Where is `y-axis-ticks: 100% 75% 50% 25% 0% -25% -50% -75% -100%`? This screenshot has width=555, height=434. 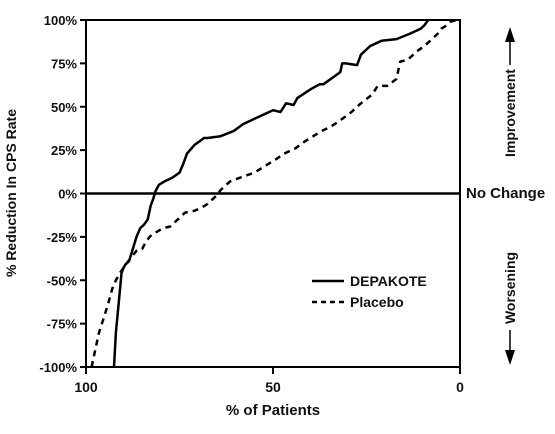 y-axis-ticks: 100% 75% 50% 25% 0% -25% -50% -75% -100% is located at coordinates (62, 194).